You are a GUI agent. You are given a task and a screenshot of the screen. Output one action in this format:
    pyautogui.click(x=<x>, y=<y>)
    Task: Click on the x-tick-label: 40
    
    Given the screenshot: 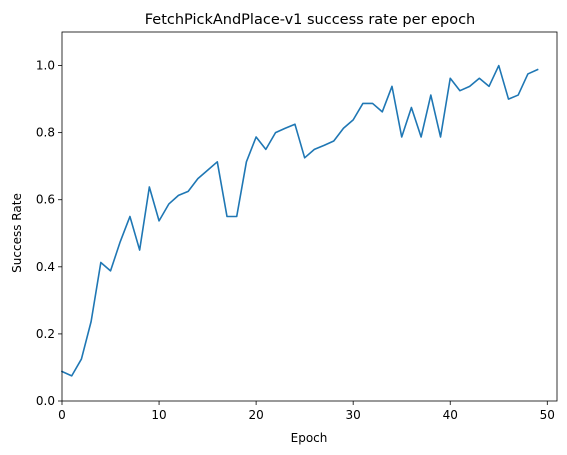 What is the action you would take?
    pyautogui.click(x=450, y=415)
    